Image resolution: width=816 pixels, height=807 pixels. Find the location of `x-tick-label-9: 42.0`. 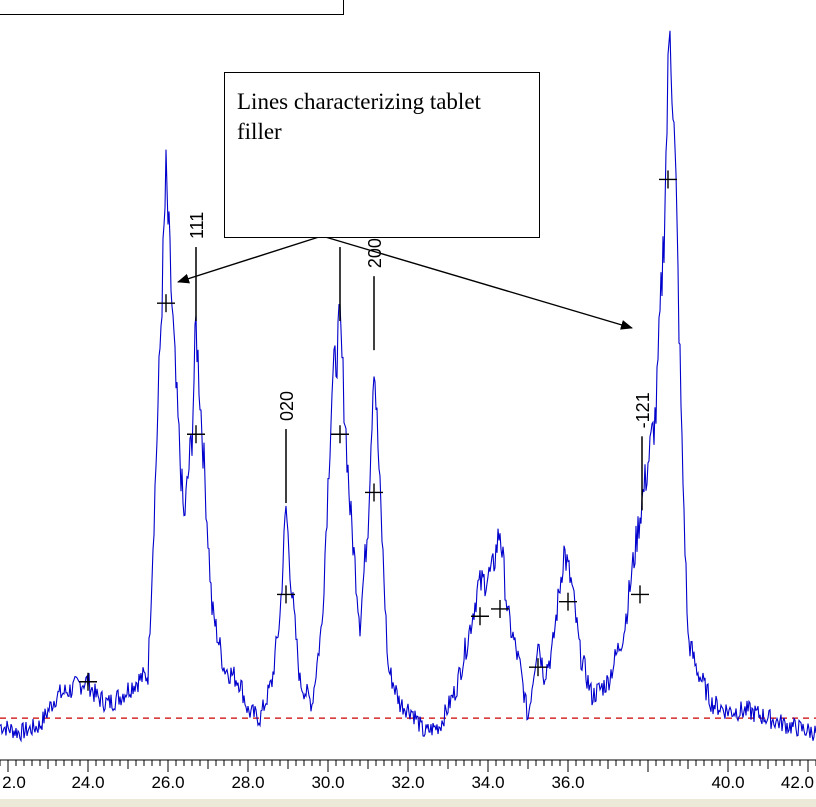

x-tick-label-9: 42.0 is located at coordinates (797, 782).